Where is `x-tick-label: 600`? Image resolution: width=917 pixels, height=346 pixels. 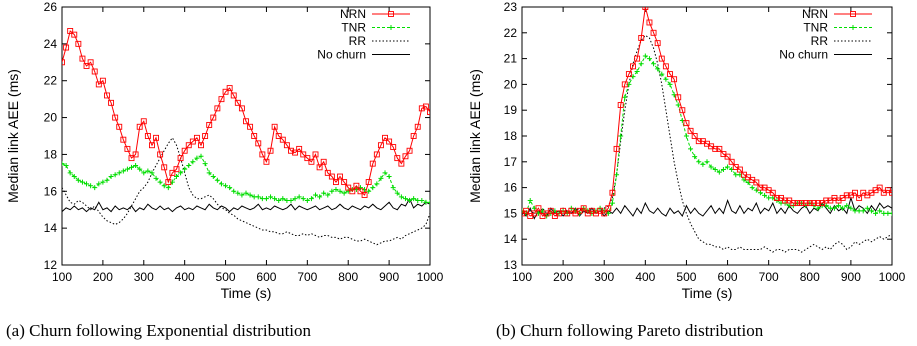
x-tick-label: 600 is located at coordinates (728, 277).